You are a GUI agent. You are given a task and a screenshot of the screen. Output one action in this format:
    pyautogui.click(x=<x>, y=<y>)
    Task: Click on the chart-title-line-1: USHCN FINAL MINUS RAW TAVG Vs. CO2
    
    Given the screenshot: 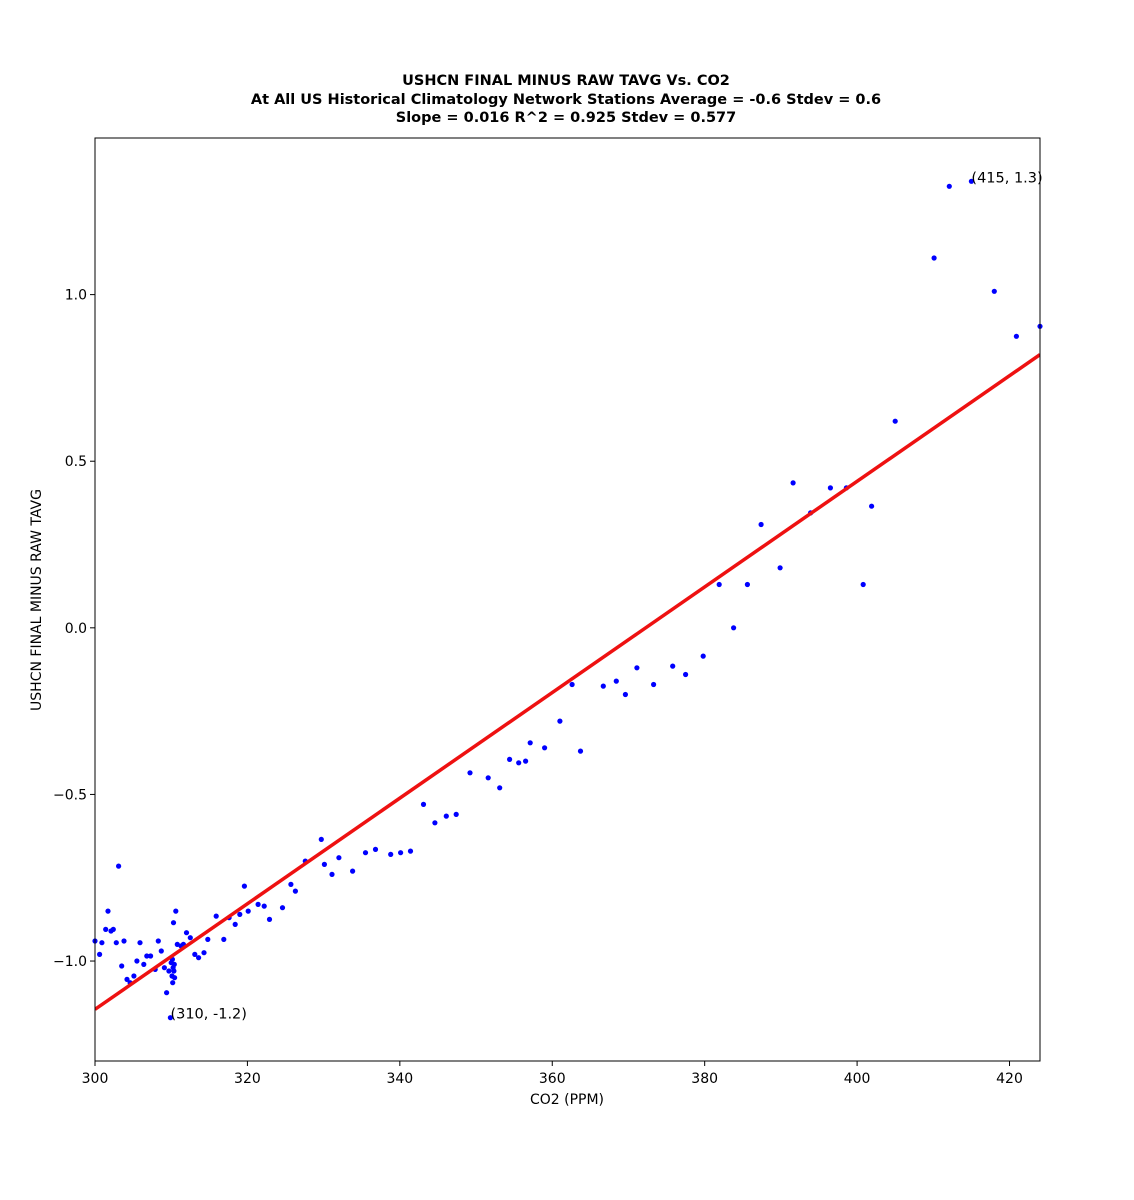 What is the action you would take?
    pyautogui.click(x=566, y=81)
    